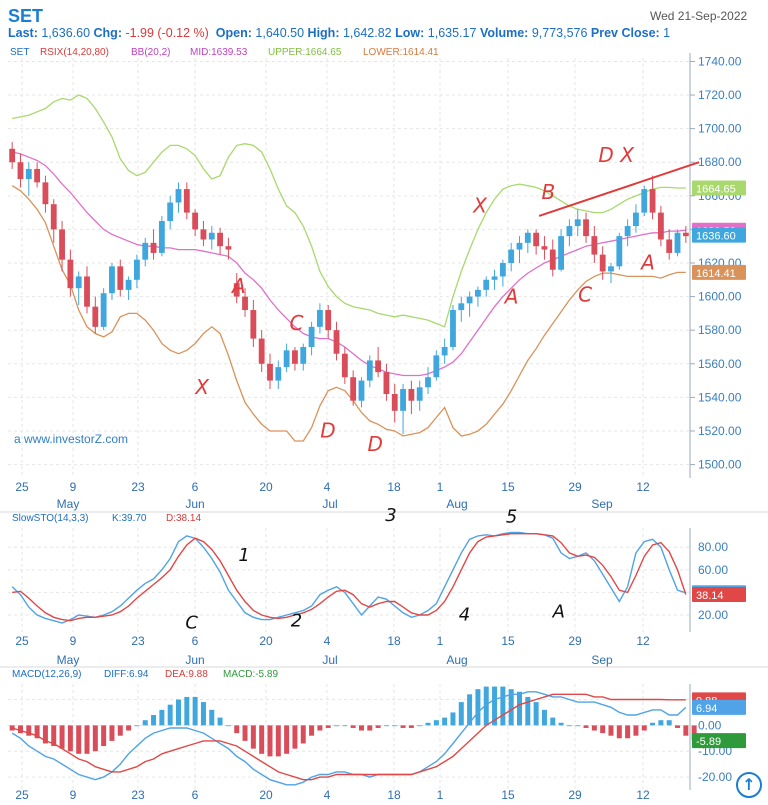 The height and width of the screenshot is (805, 768). I want to click on price-date-label: 6, so click(195, 487).